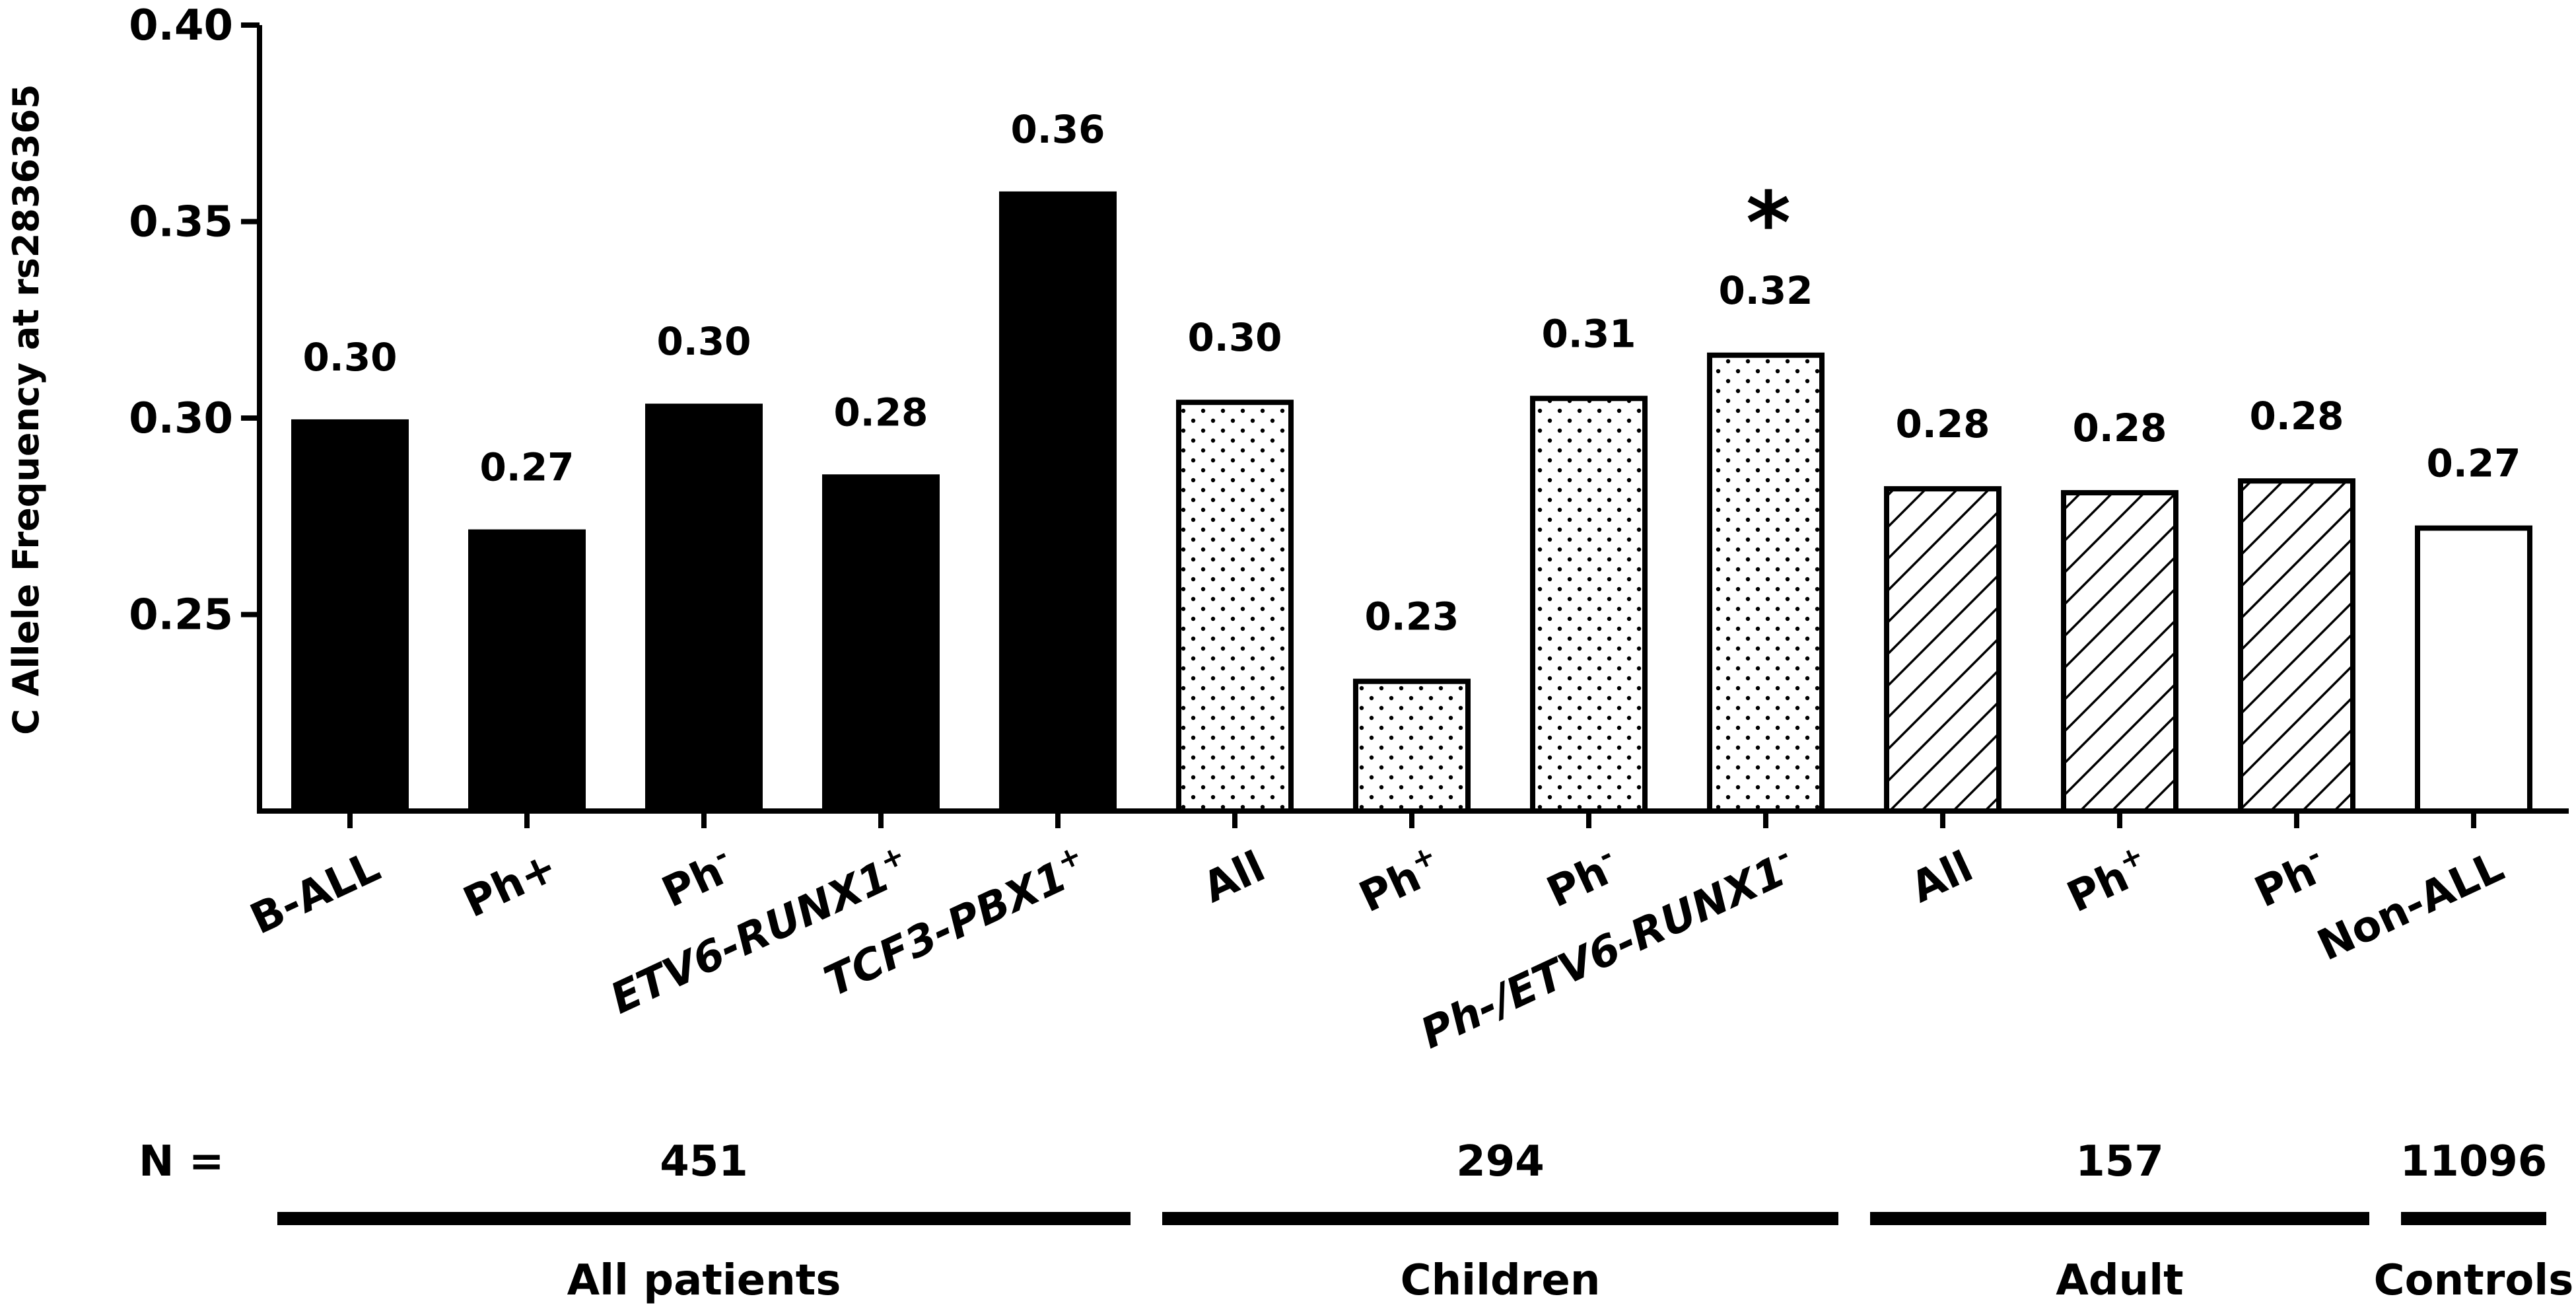  What do you see at coordinates (1411, 616) in the screenshot?
I see `data-label: 0.23` at bounding box center [1411, 616].